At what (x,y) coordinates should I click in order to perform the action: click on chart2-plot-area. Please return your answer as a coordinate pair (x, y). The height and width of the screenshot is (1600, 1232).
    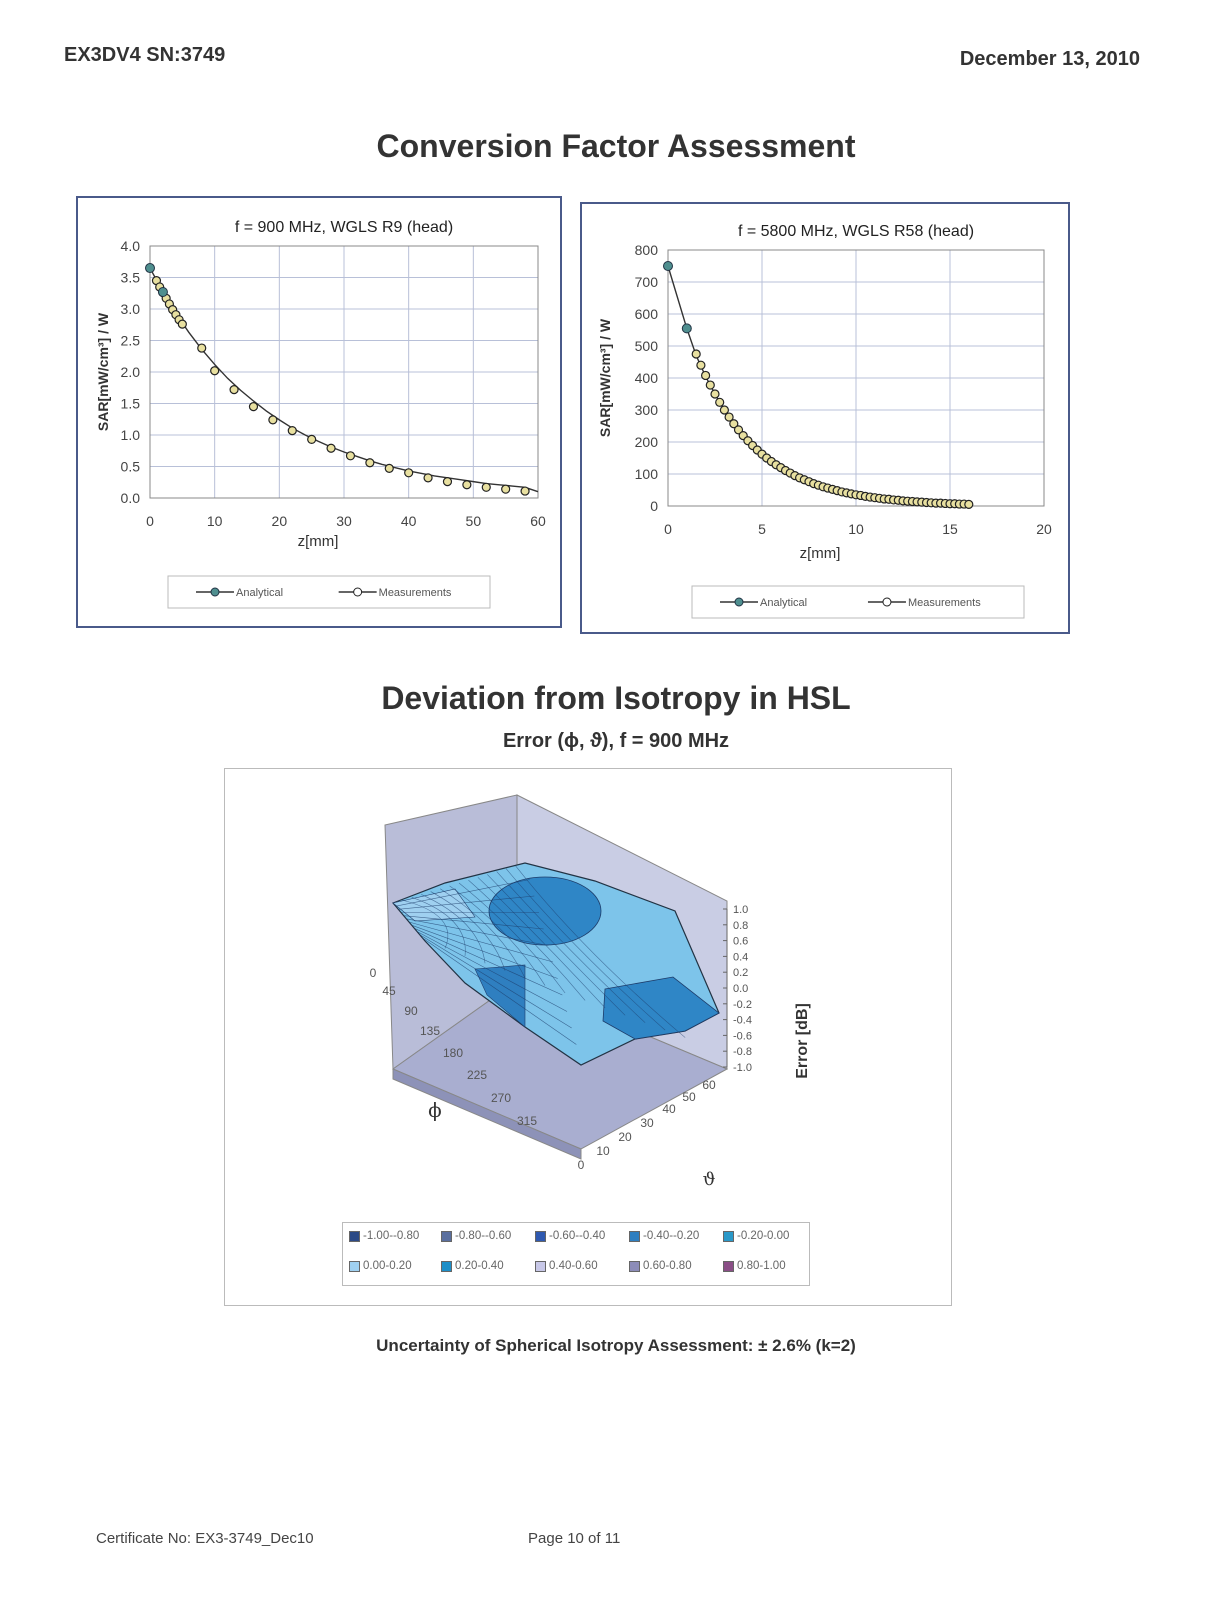
    Looking at the image, I should click on (856, 378).